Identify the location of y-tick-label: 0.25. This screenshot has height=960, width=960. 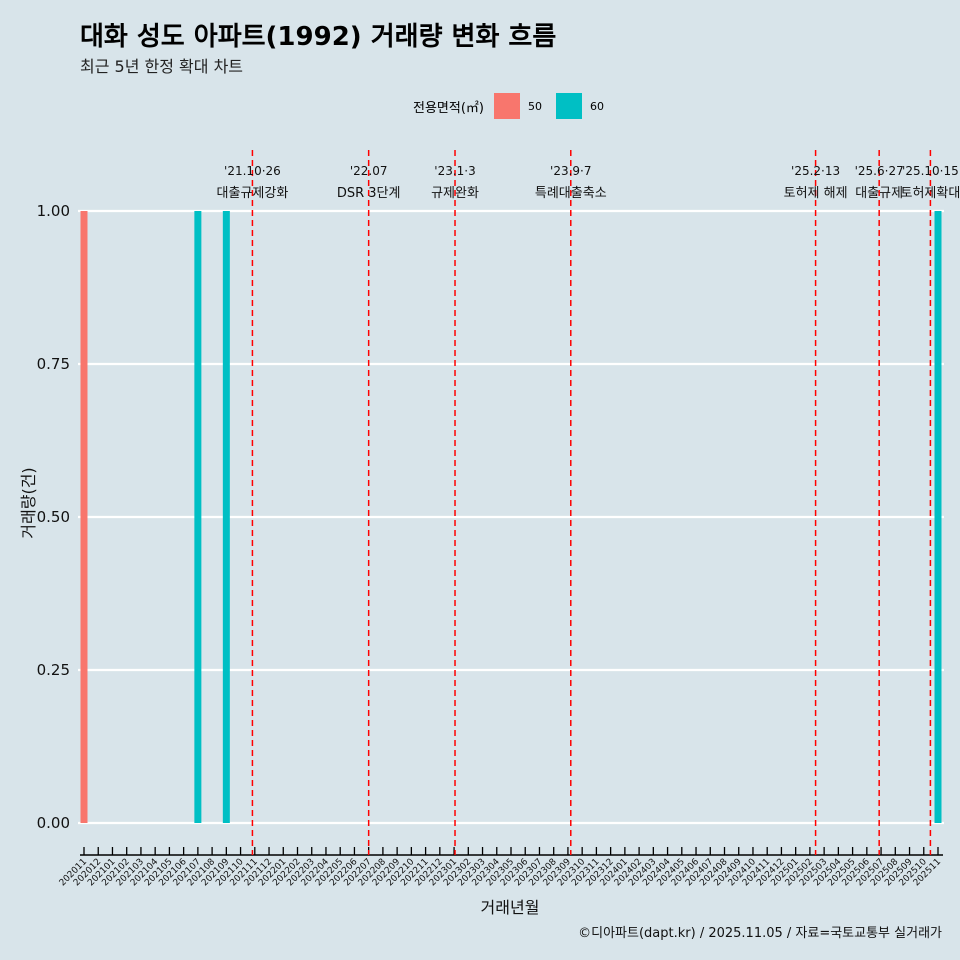
(53, 670).